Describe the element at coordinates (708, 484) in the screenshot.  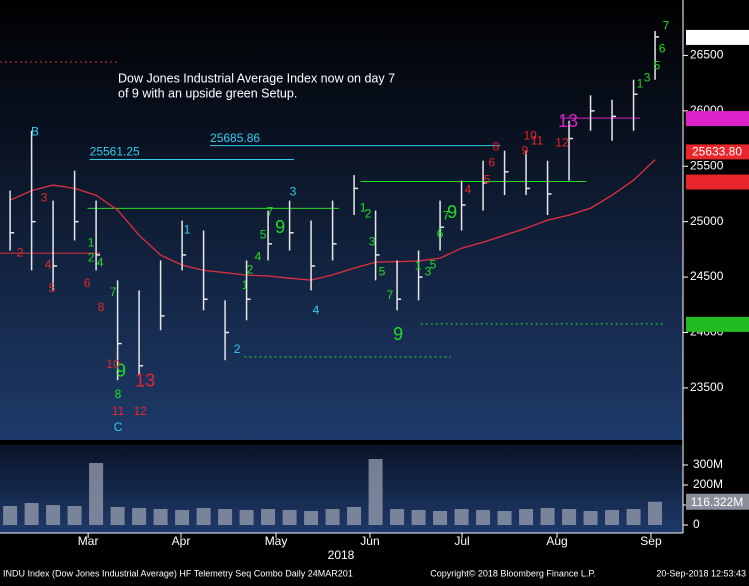
I see `volume-tick-label: 200M` at that location.